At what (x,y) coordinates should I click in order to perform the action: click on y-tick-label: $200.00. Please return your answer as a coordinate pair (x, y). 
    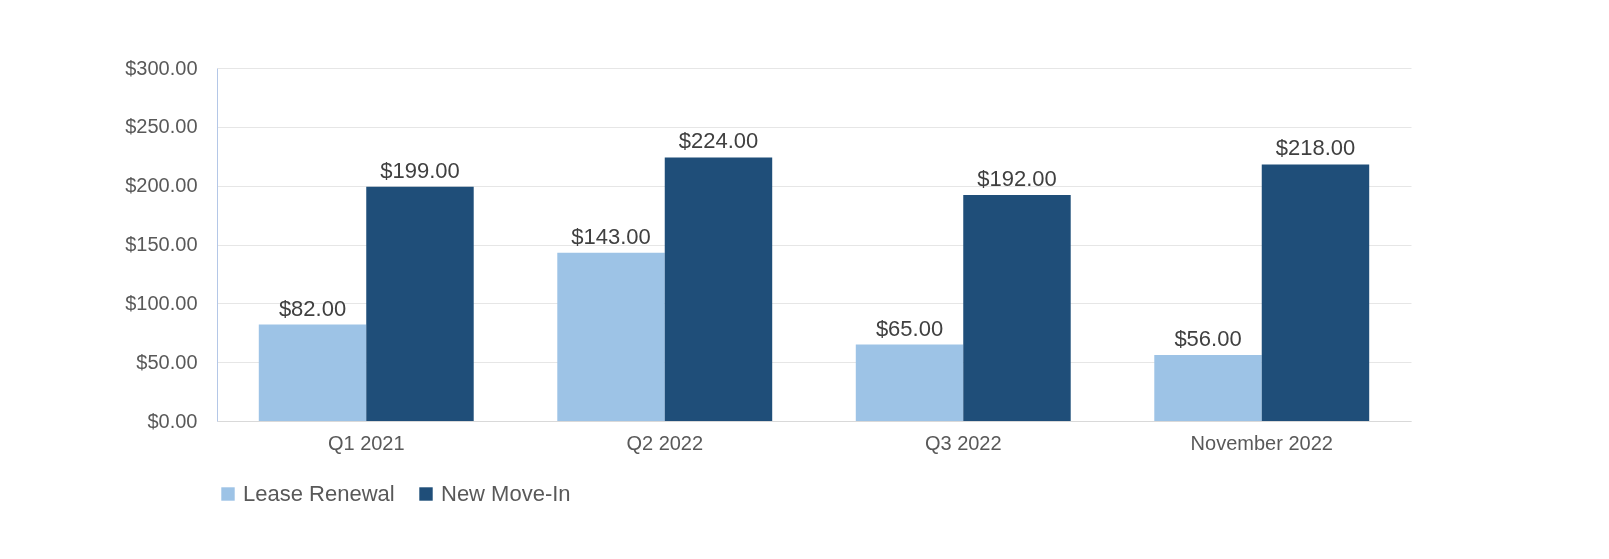
    Looking at the image, I should click on (161, 185).